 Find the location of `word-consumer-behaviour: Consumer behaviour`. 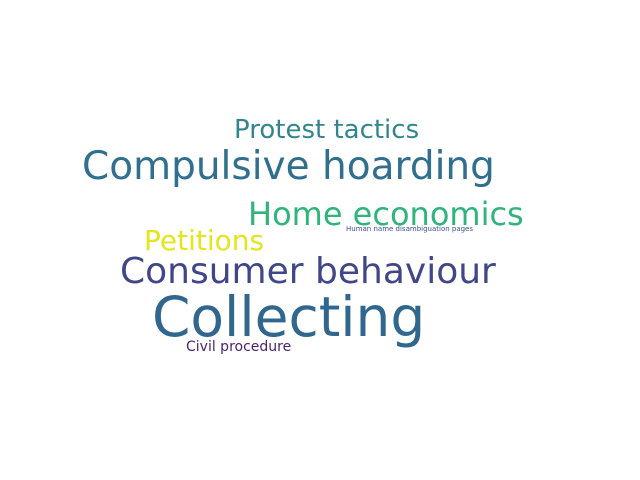

word-consumer-behaviour: Consumer behaviour is located at coordinates (308, 271).